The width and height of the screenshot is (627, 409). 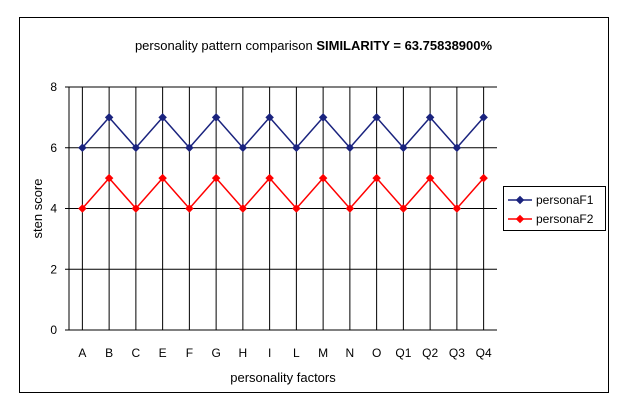 I want to click on x-tick-label: C, so click(x=136, y=353).